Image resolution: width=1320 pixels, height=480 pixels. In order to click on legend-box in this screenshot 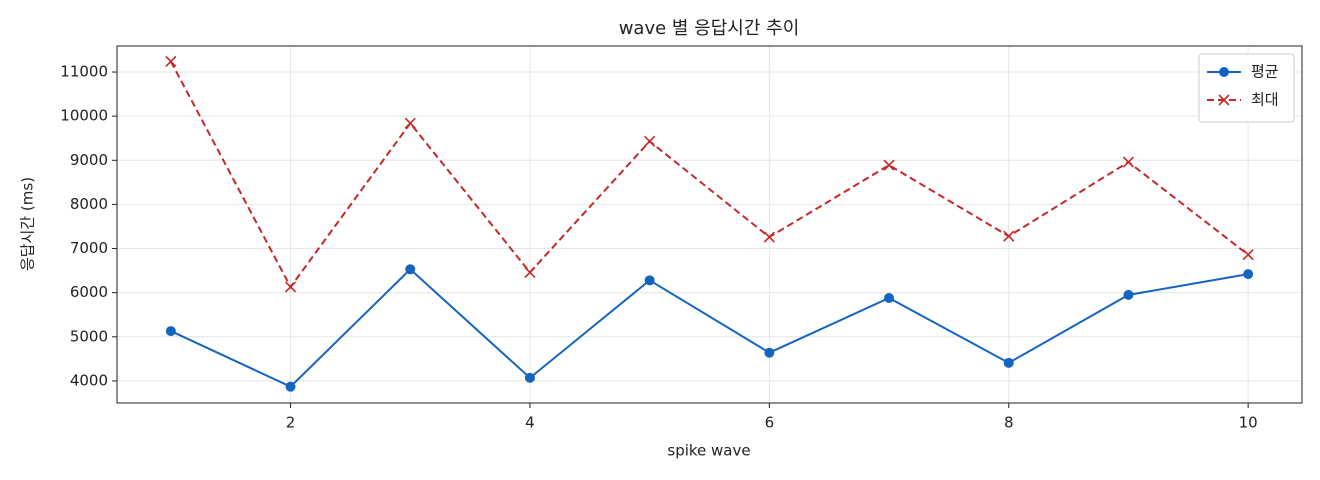, I will do `click(1246, 88)`.